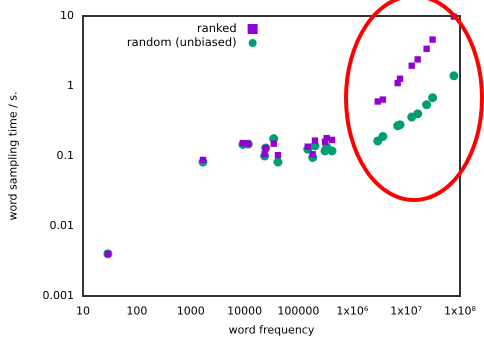  What do you see at coordinates (406, 311) in the screenshot?
I see `x-tick-label: 1x10⁷` at bounding box center [406, 311].